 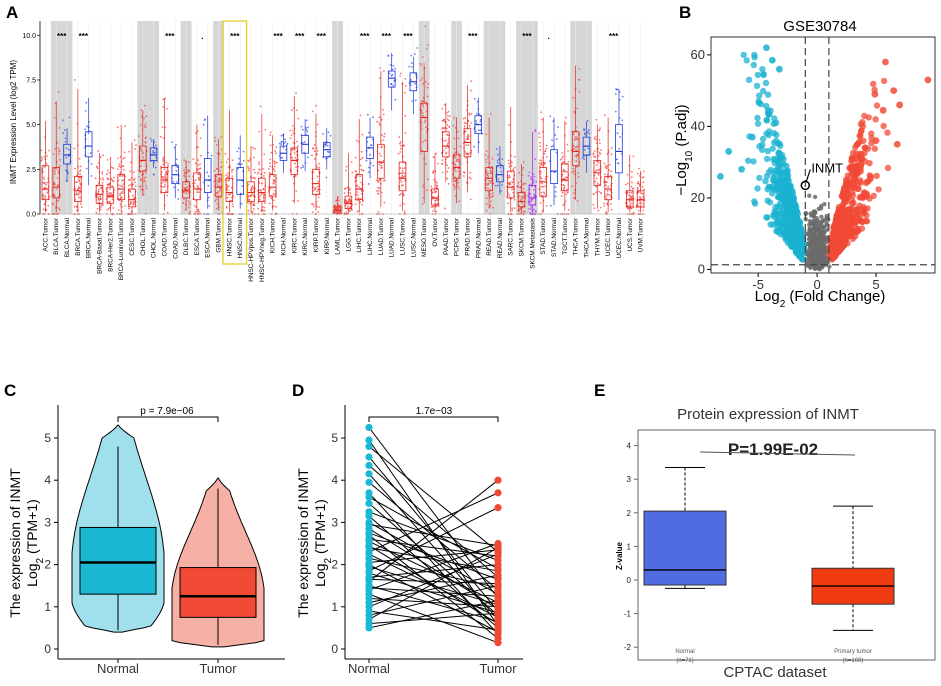 What do you see at coordinates (498, 565) in the screenshot?
I see `tumor-point` at bounding box center [498, 565].